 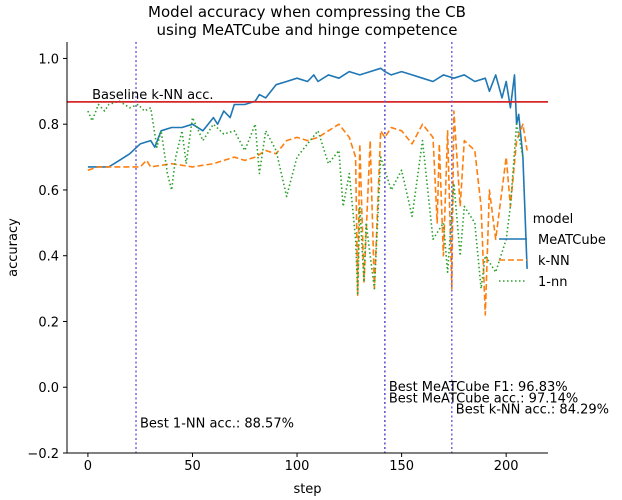 I want to click on legend-entry-1-nn: 1-nn, so click(x=552, y=282).